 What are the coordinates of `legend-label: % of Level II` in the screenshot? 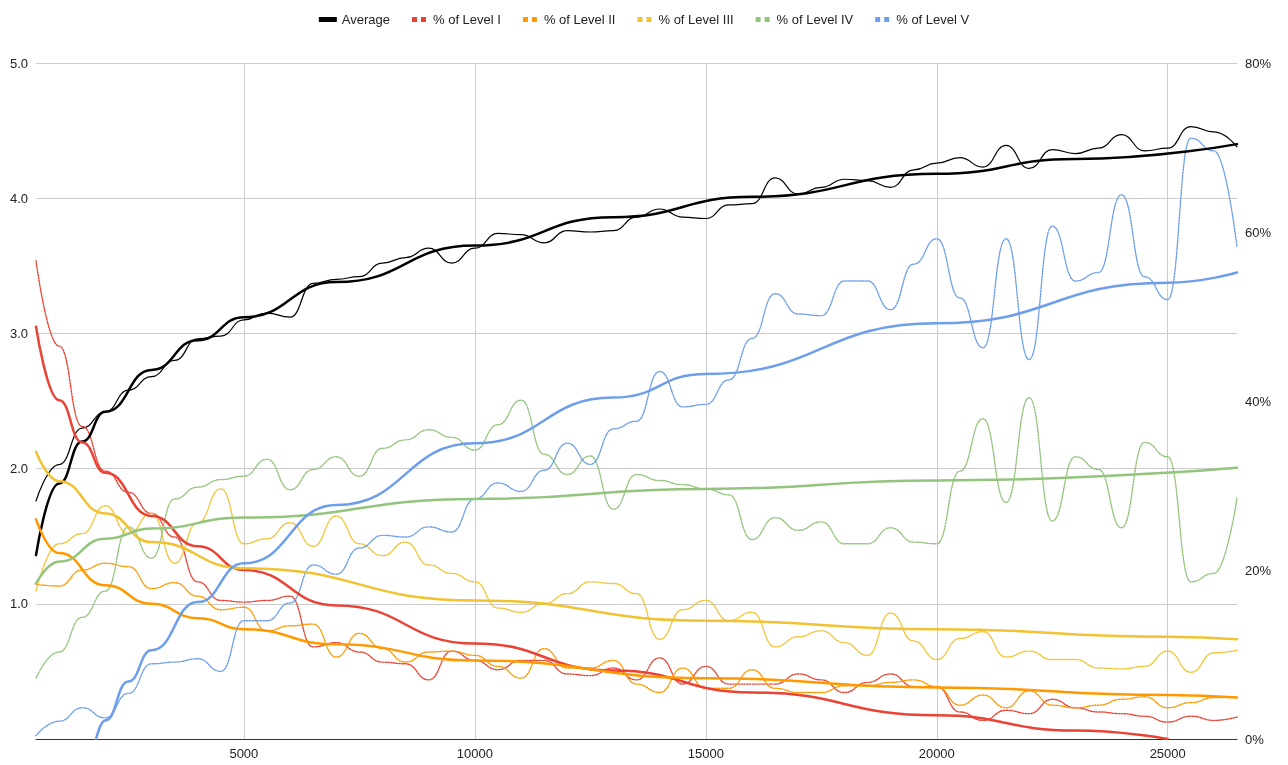 It's located at (579, 19).